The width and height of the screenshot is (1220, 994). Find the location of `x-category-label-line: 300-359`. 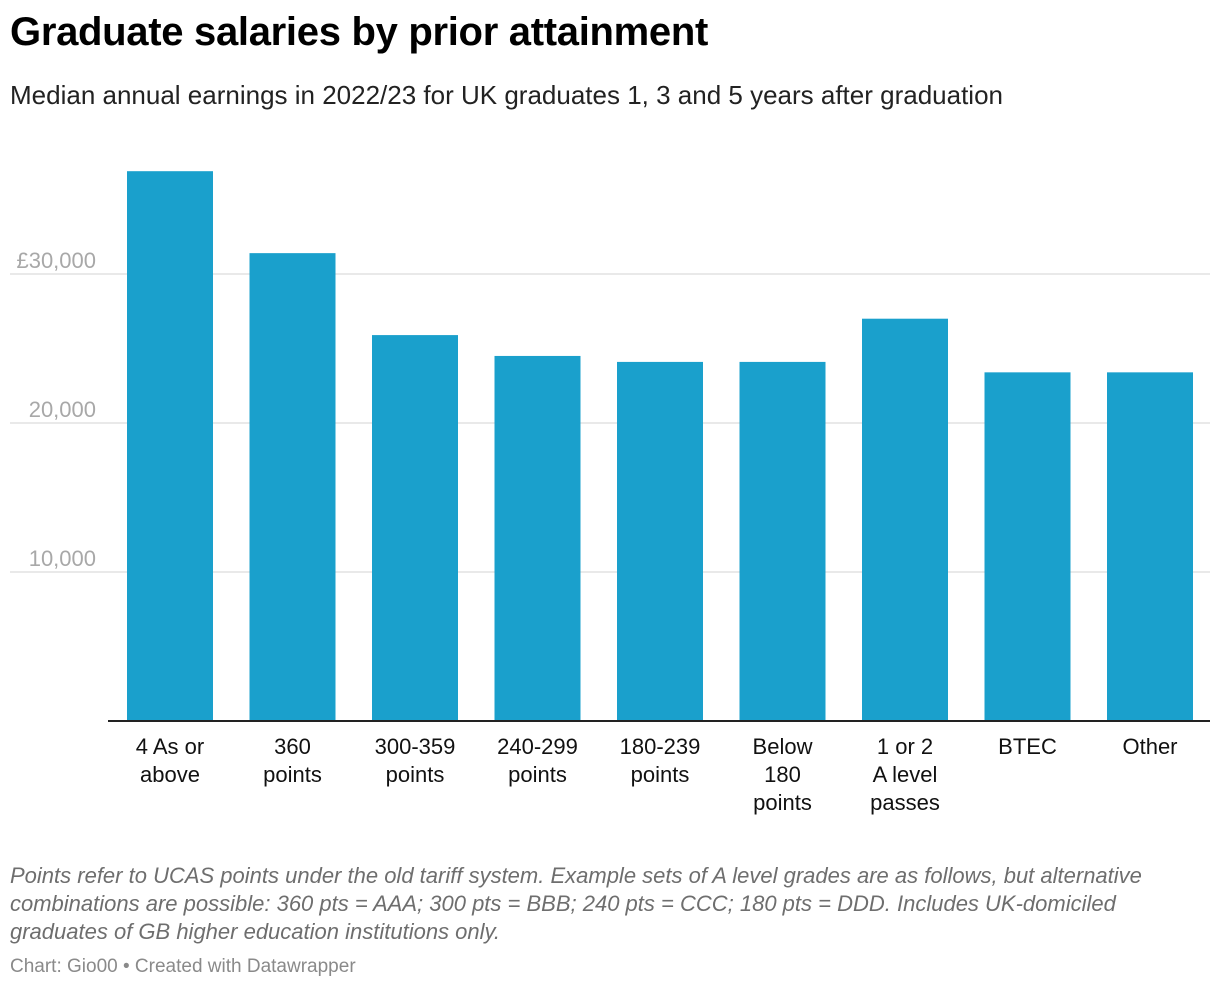

x-category-label-line: 300-359 is located at coordinates (415, 746).